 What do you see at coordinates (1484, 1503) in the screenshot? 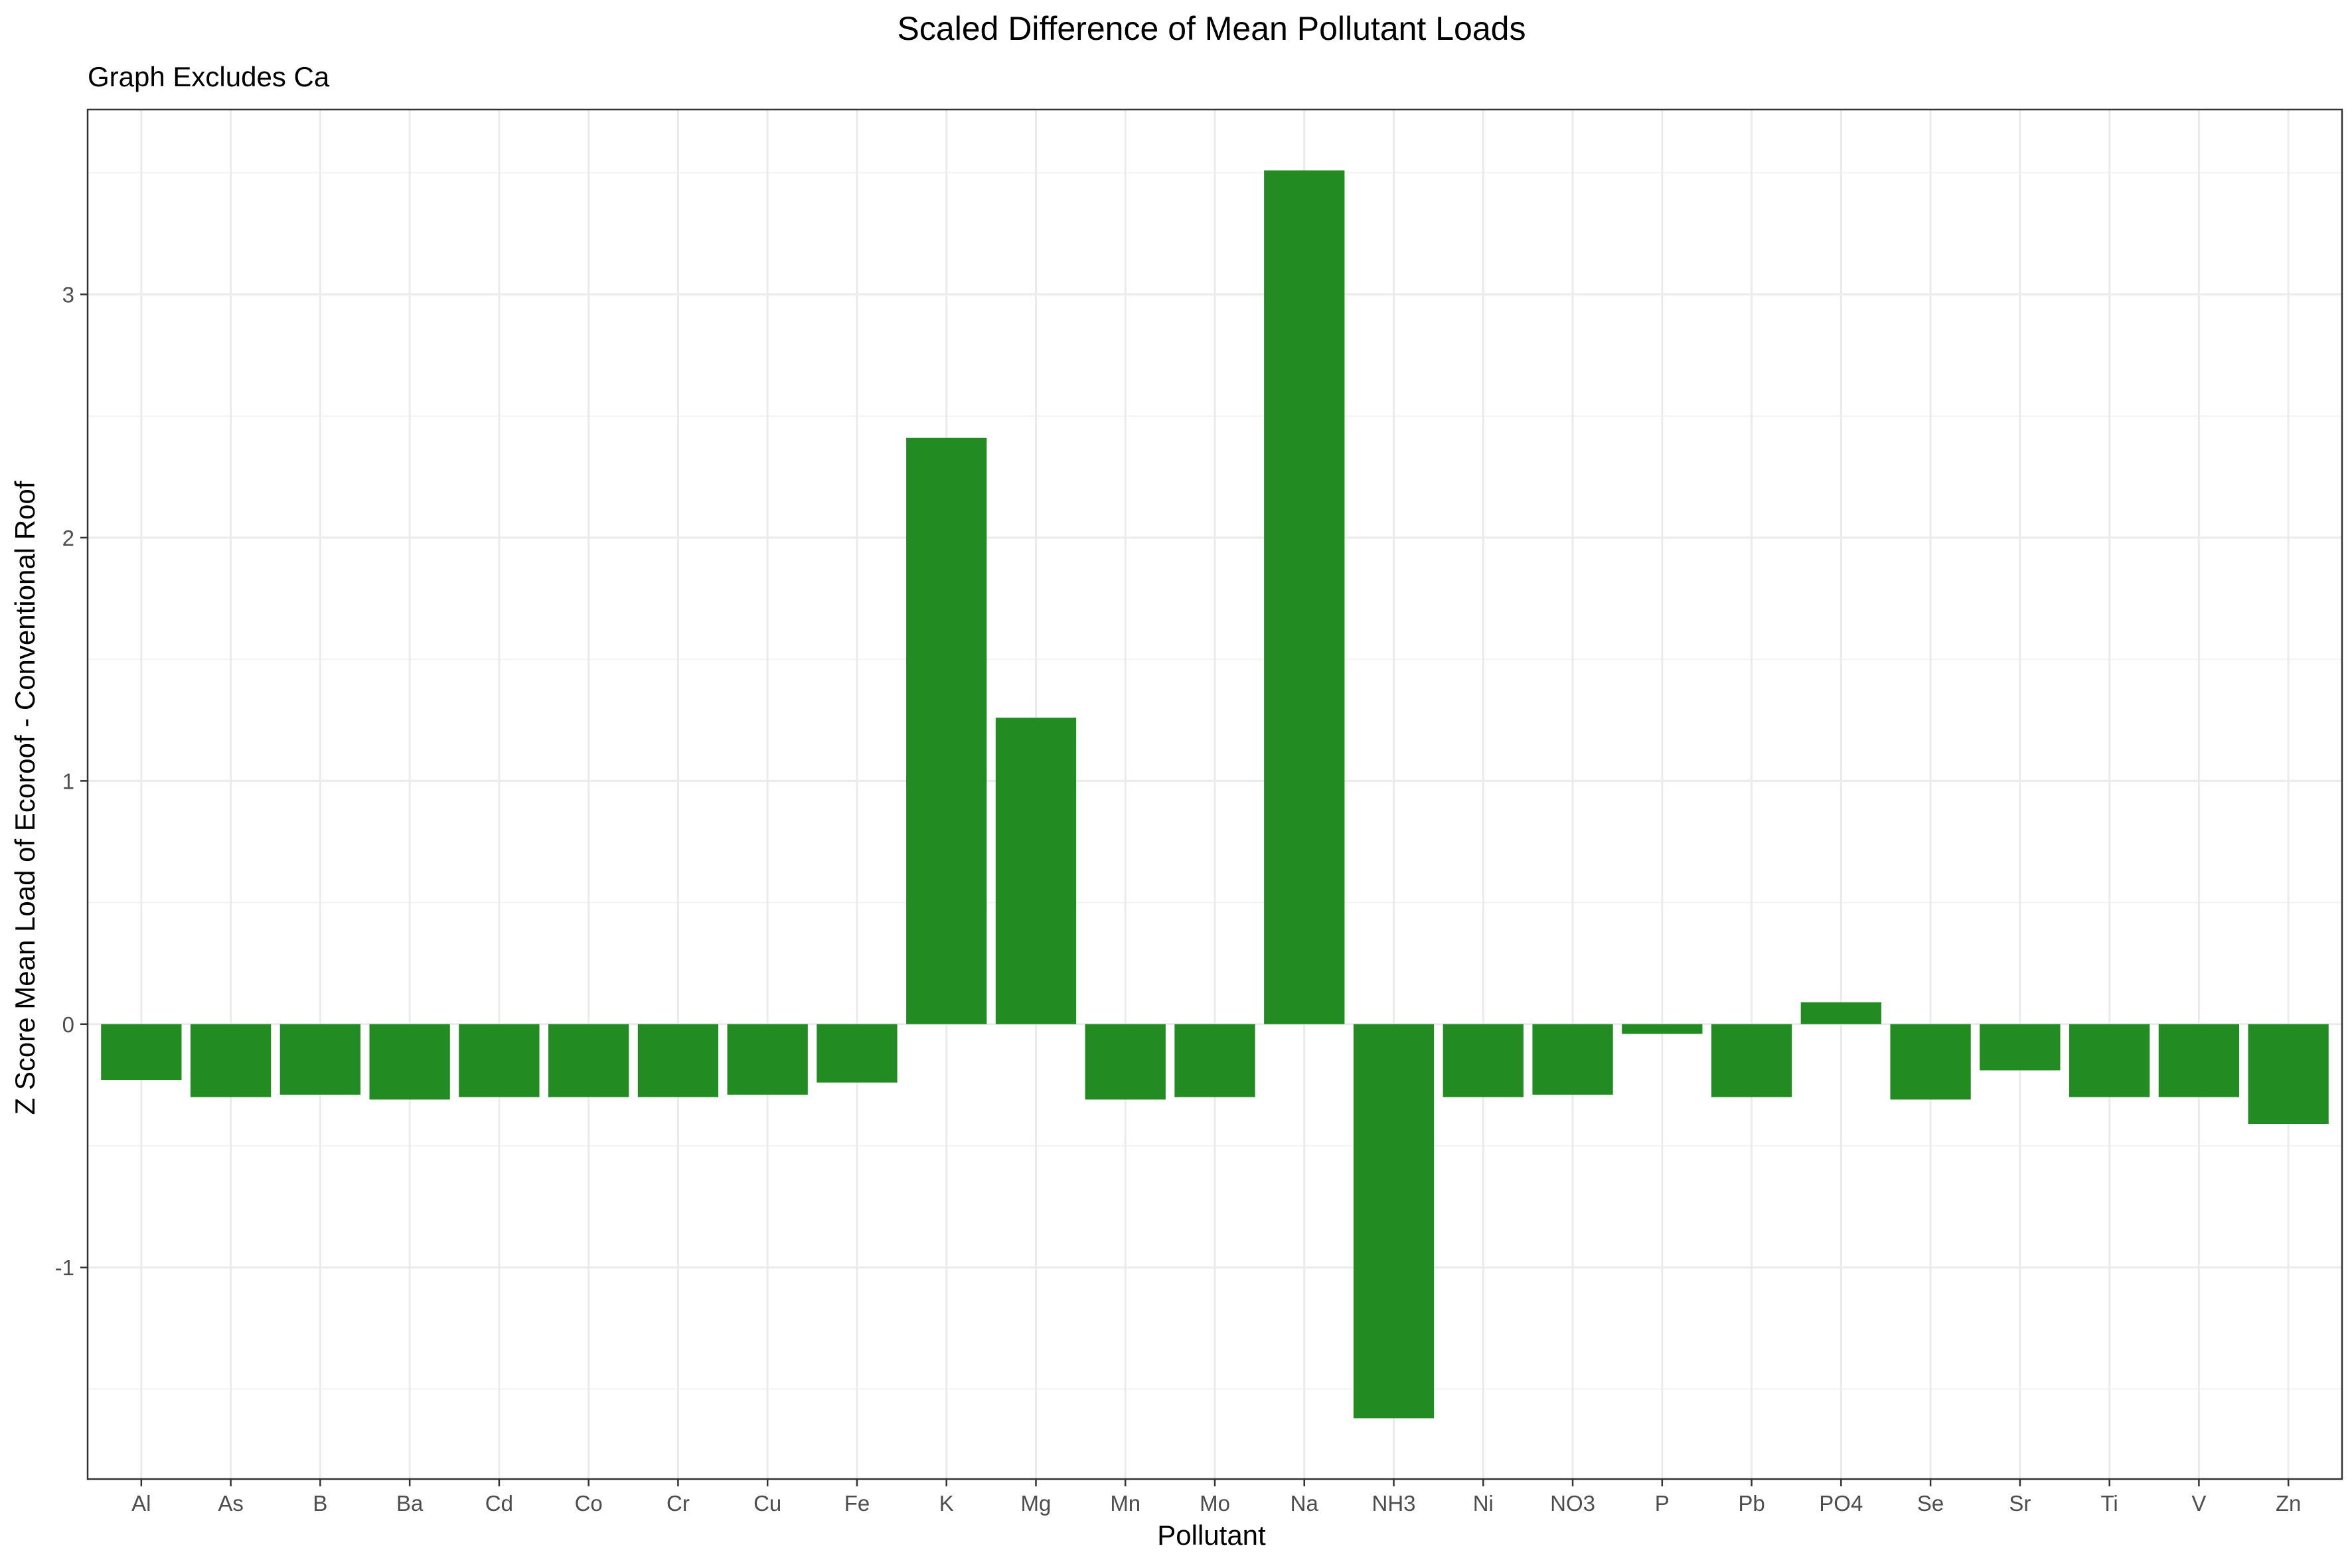
I see `x-tick-label: Ni` at bounding box center [1484, 1503].